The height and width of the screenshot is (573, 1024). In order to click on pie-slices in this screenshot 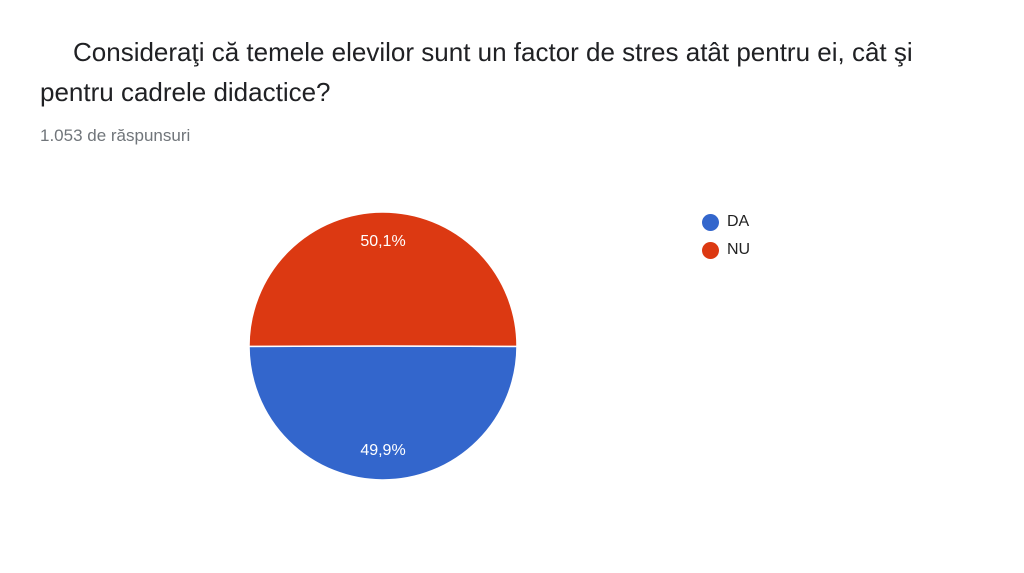, I will do `click(383, 346)`.